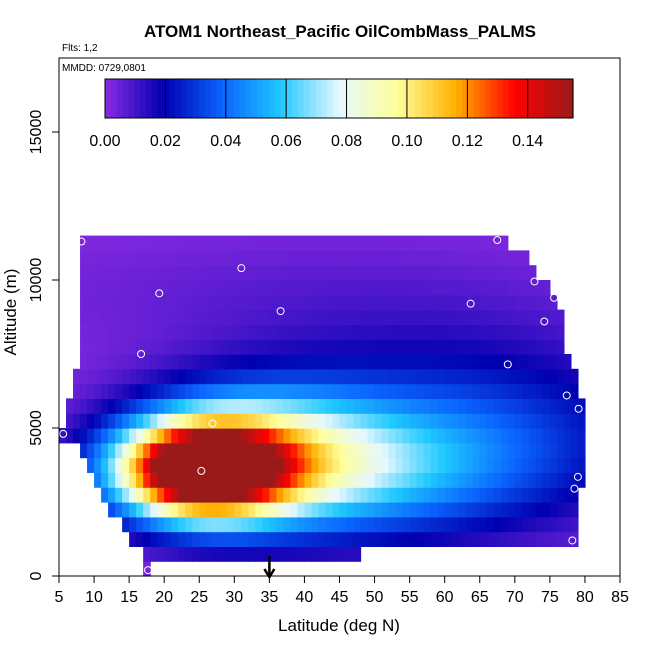  I want to click on x-tick-label: 5, so click(59, 597).